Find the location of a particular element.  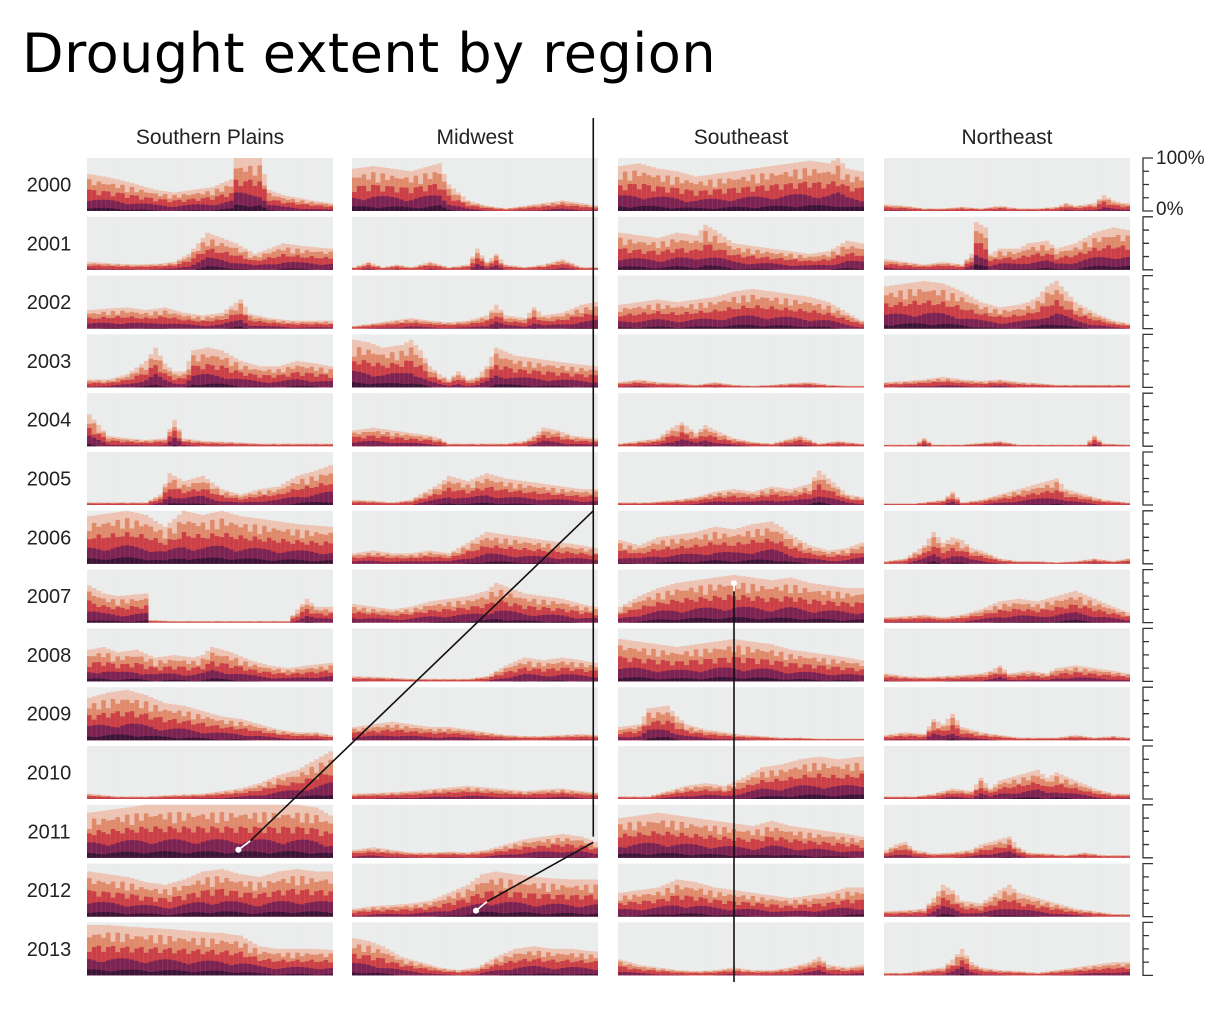

scale-bracket-2008 is located at coordinates (1147, 655).